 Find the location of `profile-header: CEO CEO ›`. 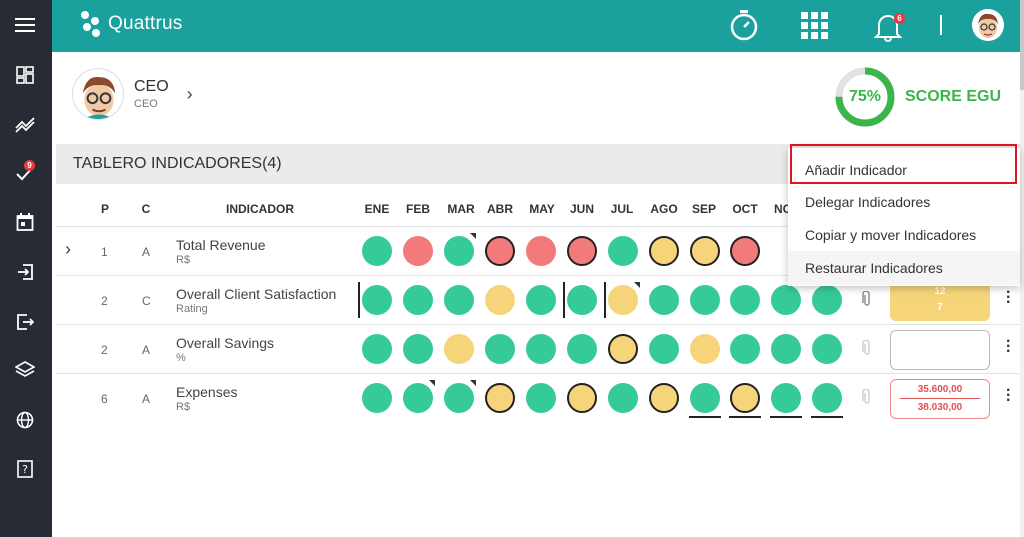

profile-header: CEO CEO › is located at coordinates (132, 94).